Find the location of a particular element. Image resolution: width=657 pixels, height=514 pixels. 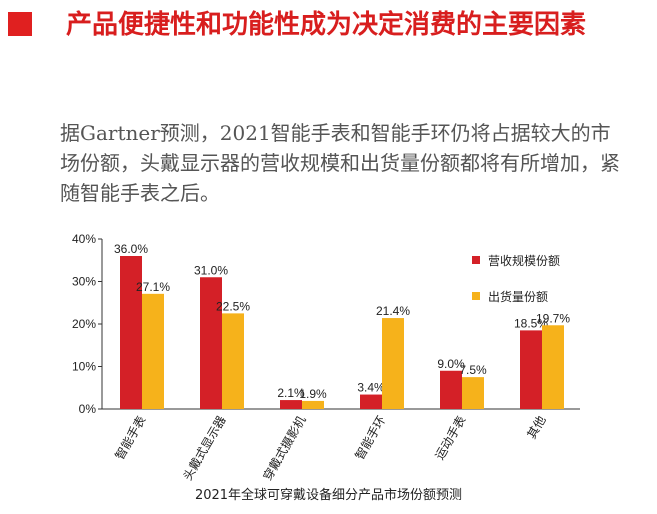

y-tick-label: 40% is located at coordinates (84, 239).